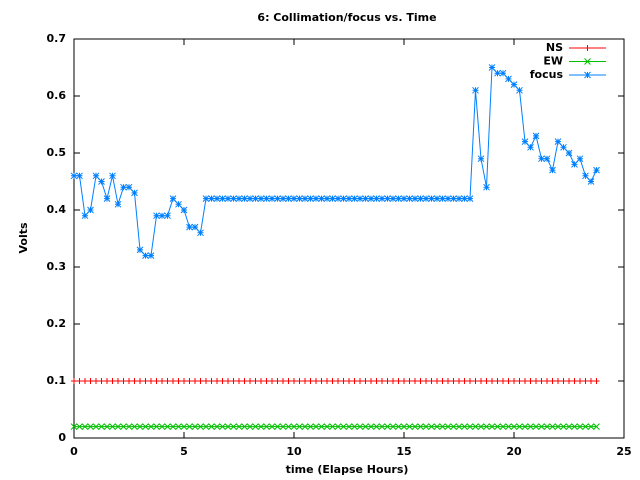  I want to click on y-axis-label: Volts, so click(23, 237).